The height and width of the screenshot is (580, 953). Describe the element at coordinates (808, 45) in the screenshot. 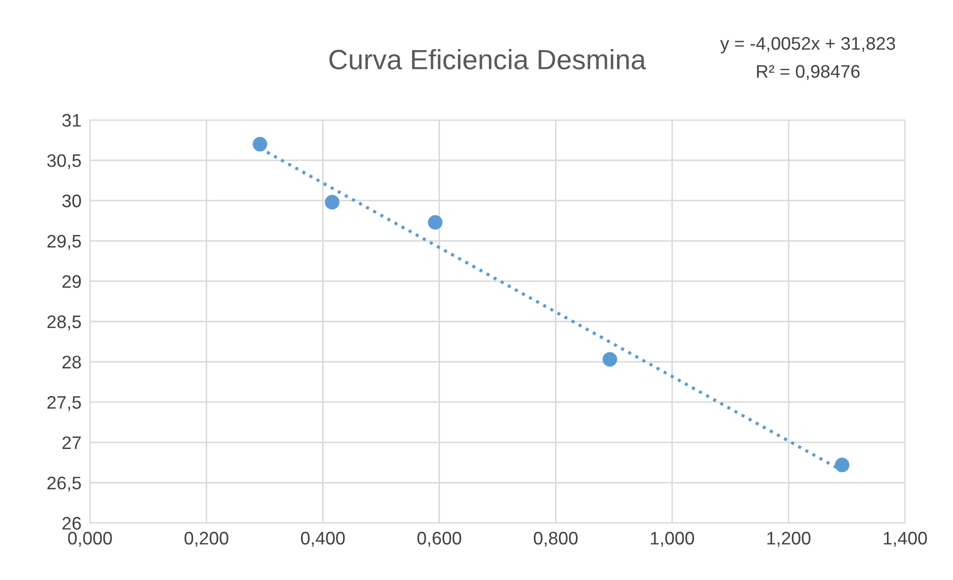

I see `text: y = -4,0052x + 31,823` at that location.